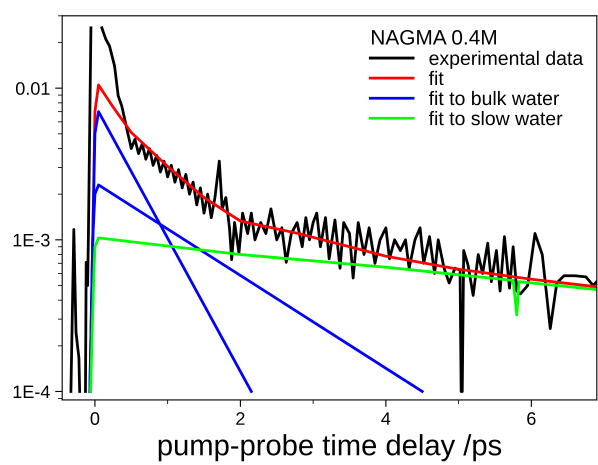 Image resolution: width=598 pixels, height=465 pixels. I want to click on x-tick-label: 2, so click(240, 418).